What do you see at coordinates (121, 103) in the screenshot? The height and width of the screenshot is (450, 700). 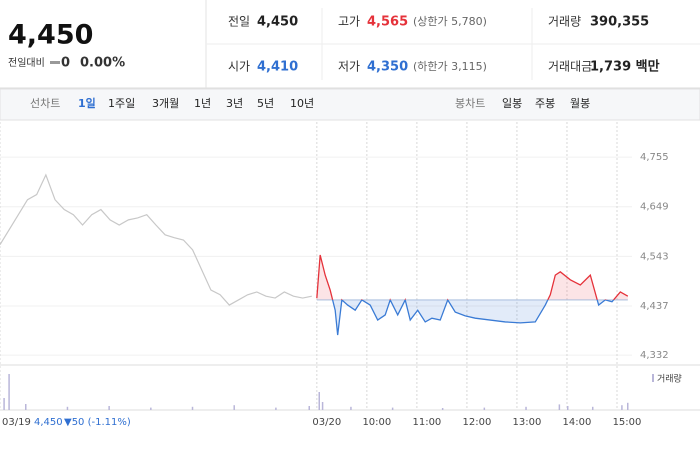 I see `period-tab: 1주일` at bounding box center [121, 103].